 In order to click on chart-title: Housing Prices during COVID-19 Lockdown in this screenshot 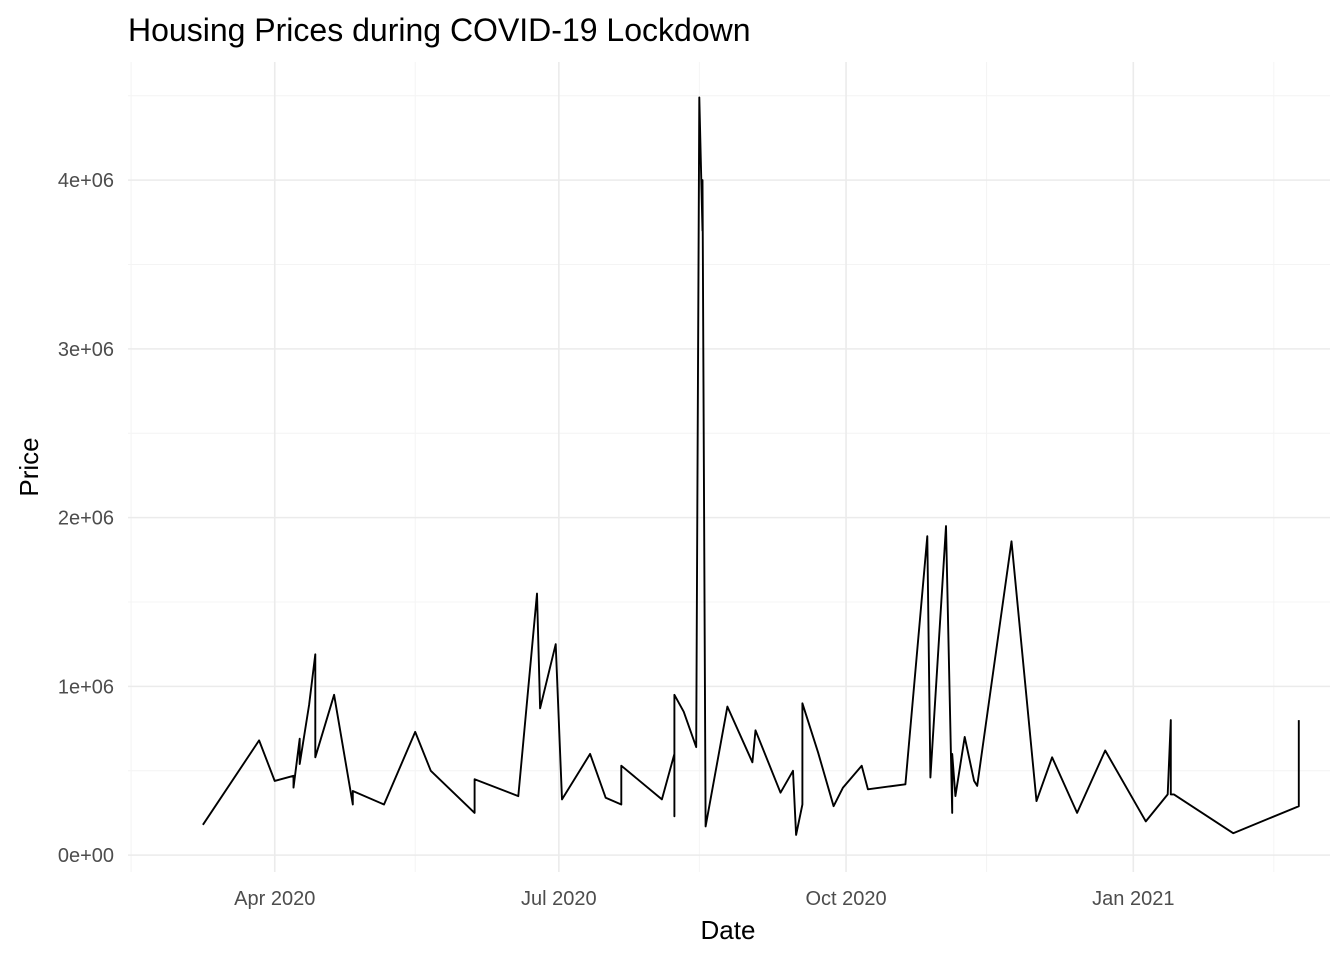, I will do `click(439, 30)`.